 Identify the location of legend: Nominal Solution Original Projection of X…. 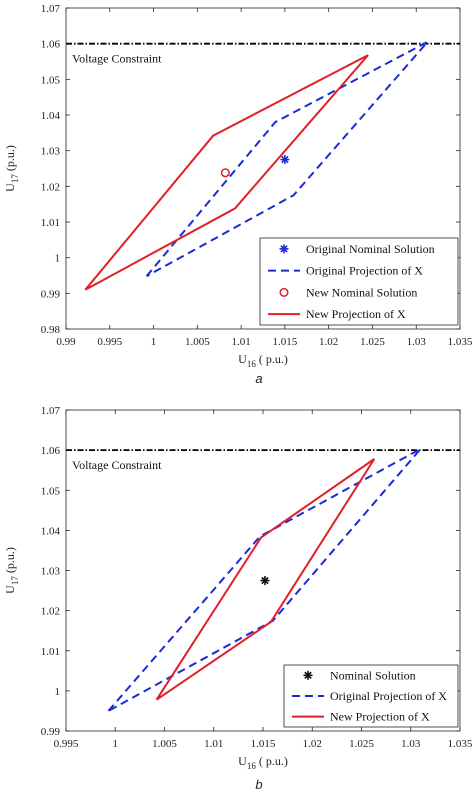
(371, 696).